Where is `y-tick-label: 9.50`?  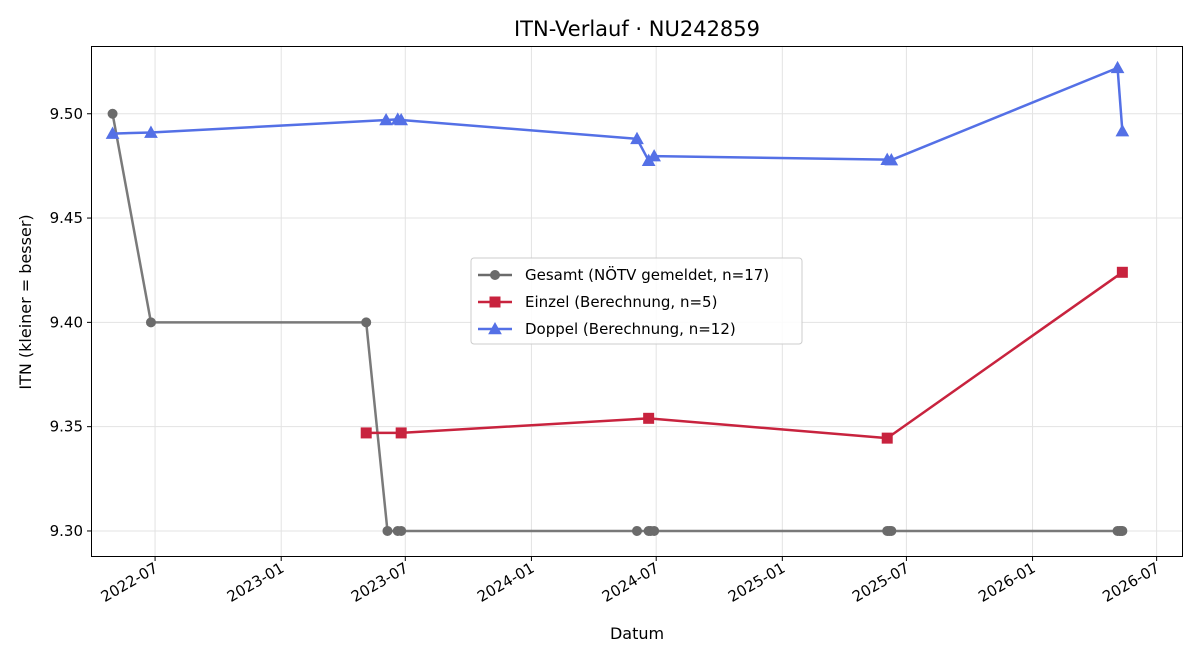 y-tick-label: 9.50 is located at coordinates (66, 114).